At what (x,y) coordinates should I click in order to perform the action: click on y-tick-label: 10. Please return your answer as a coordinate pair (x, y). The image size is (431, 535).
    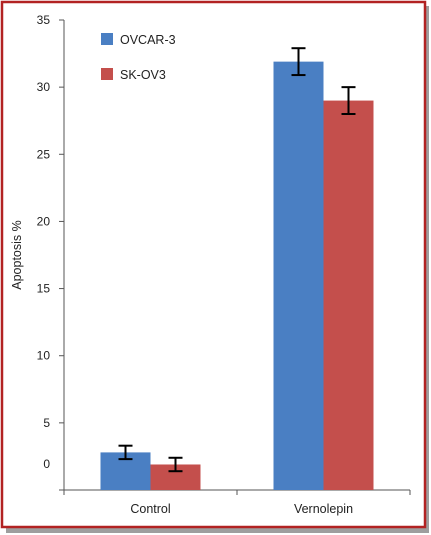
    Looking at the image, I should click on (44, 356).